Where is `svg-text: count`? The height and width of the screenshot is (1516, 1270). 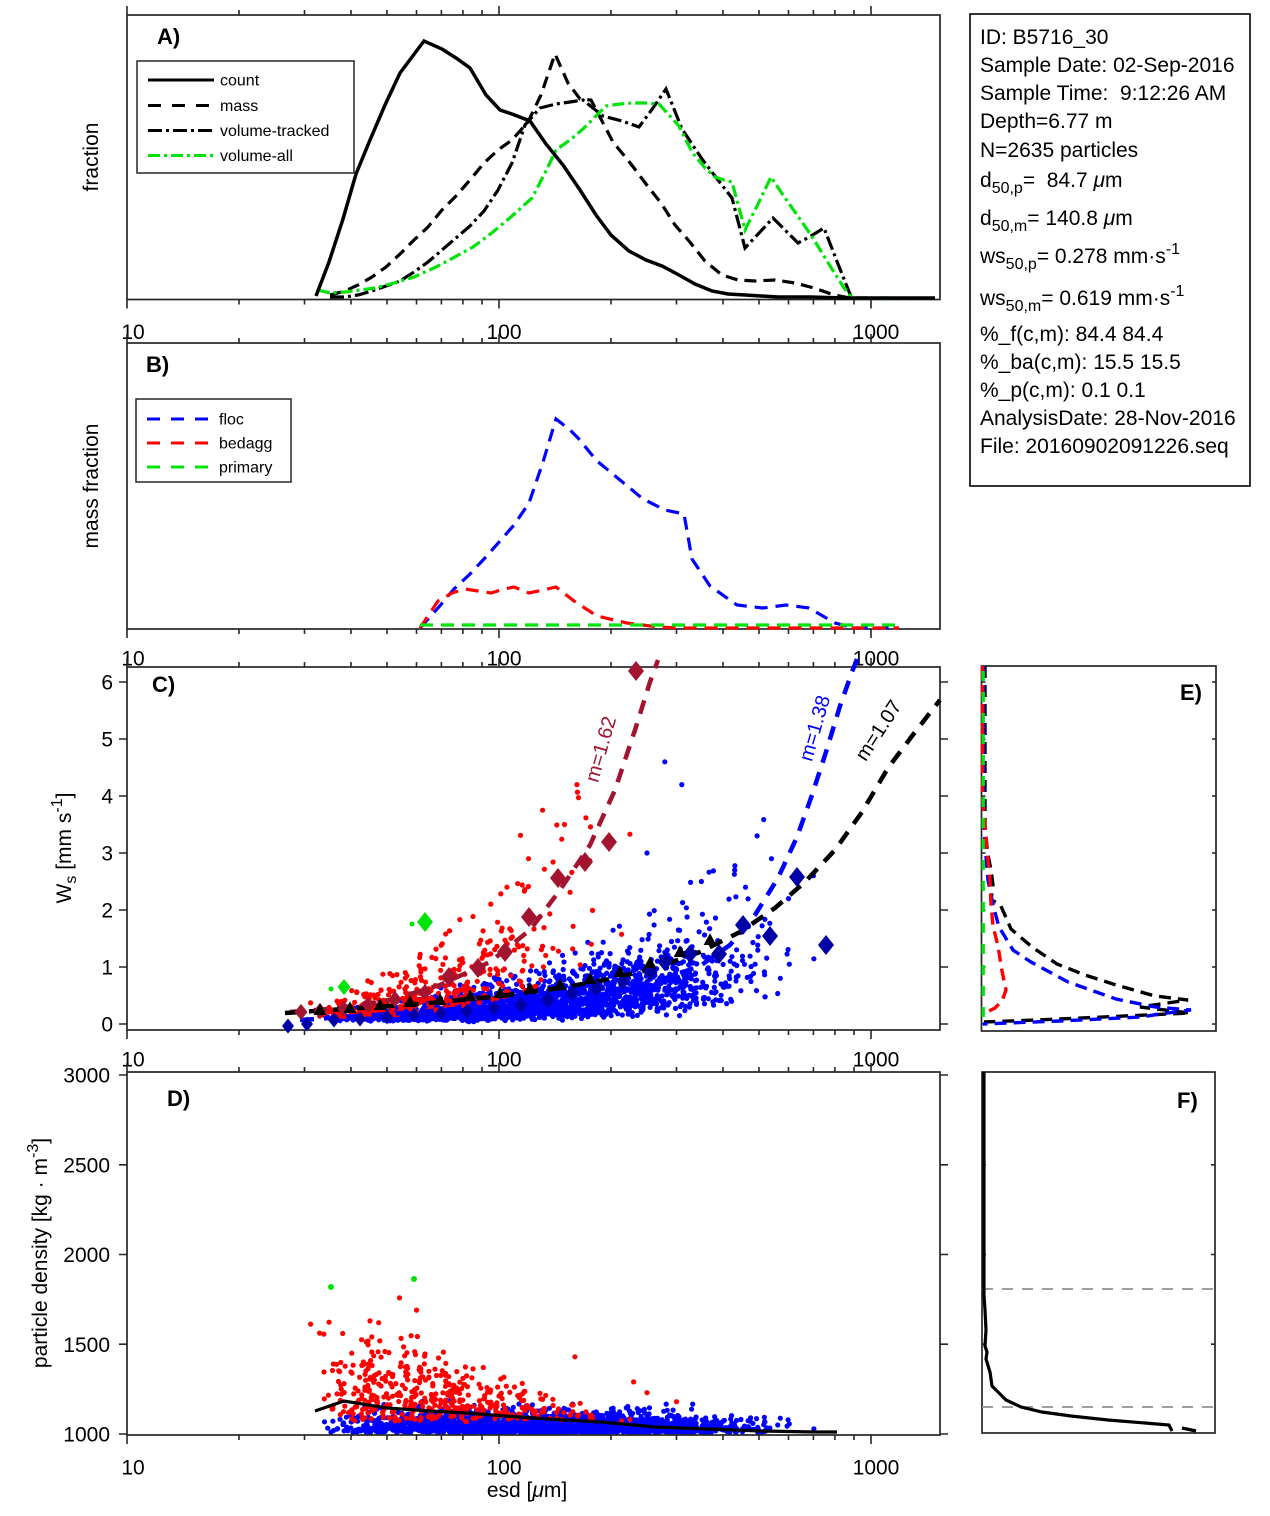
svg-text: count is located at coordinates (240, 81).